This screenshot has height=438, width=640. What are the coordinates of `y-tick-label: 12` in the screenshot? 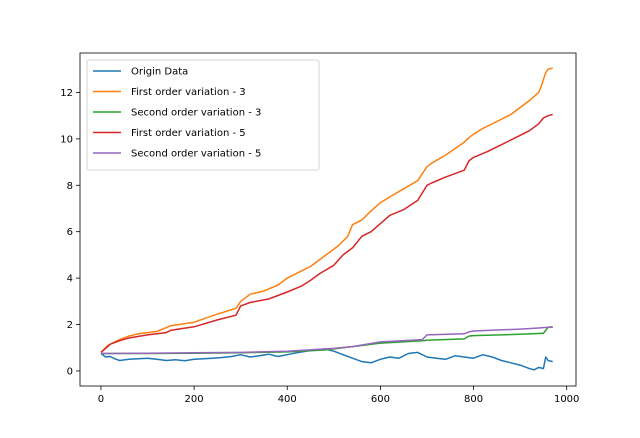 It's located at (66, 93).